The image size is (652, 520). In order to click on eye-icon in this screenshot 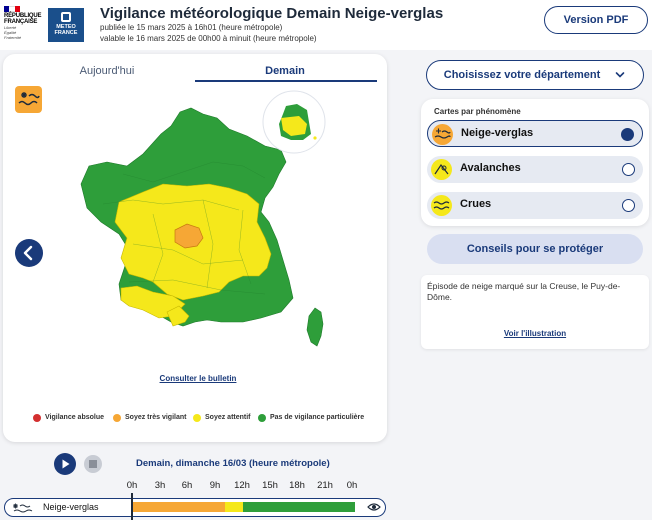, I will do `click(374, 507)`.